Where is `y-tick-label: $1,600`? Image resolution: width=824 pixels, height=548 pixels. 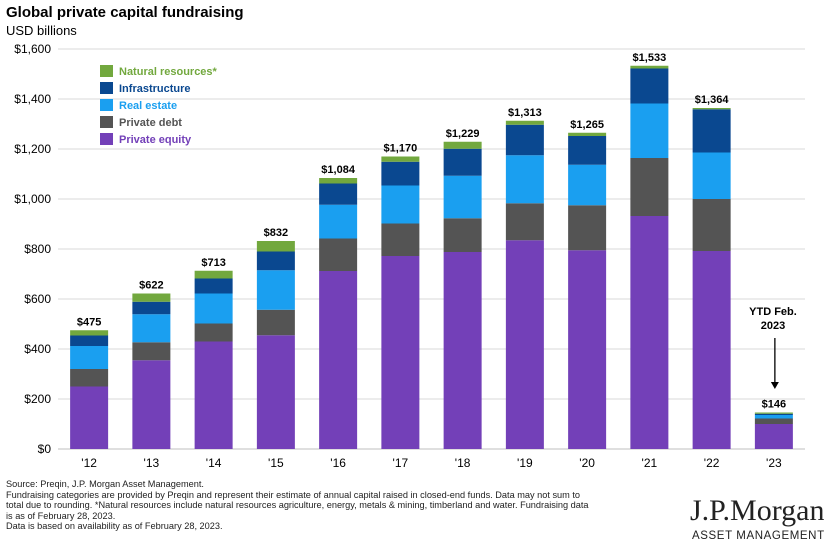
y-tick-label: $1,600 is located at coordinates (32, 49).